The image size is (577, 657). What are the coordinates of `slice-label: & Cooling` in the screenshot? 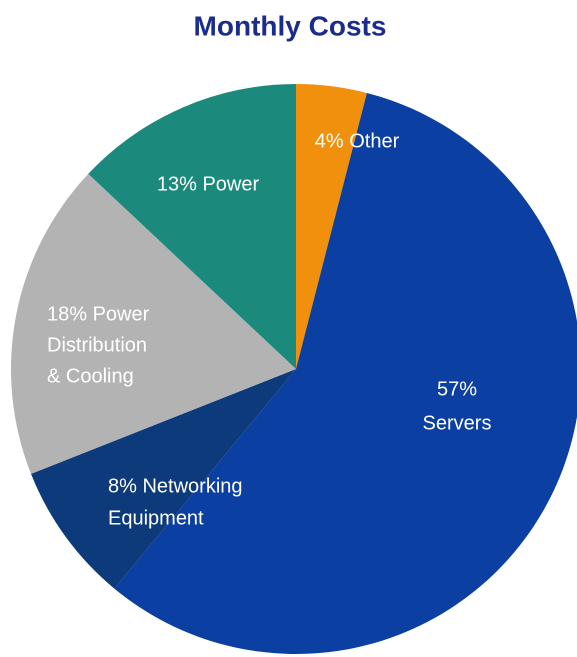 It's located at (90, 376).